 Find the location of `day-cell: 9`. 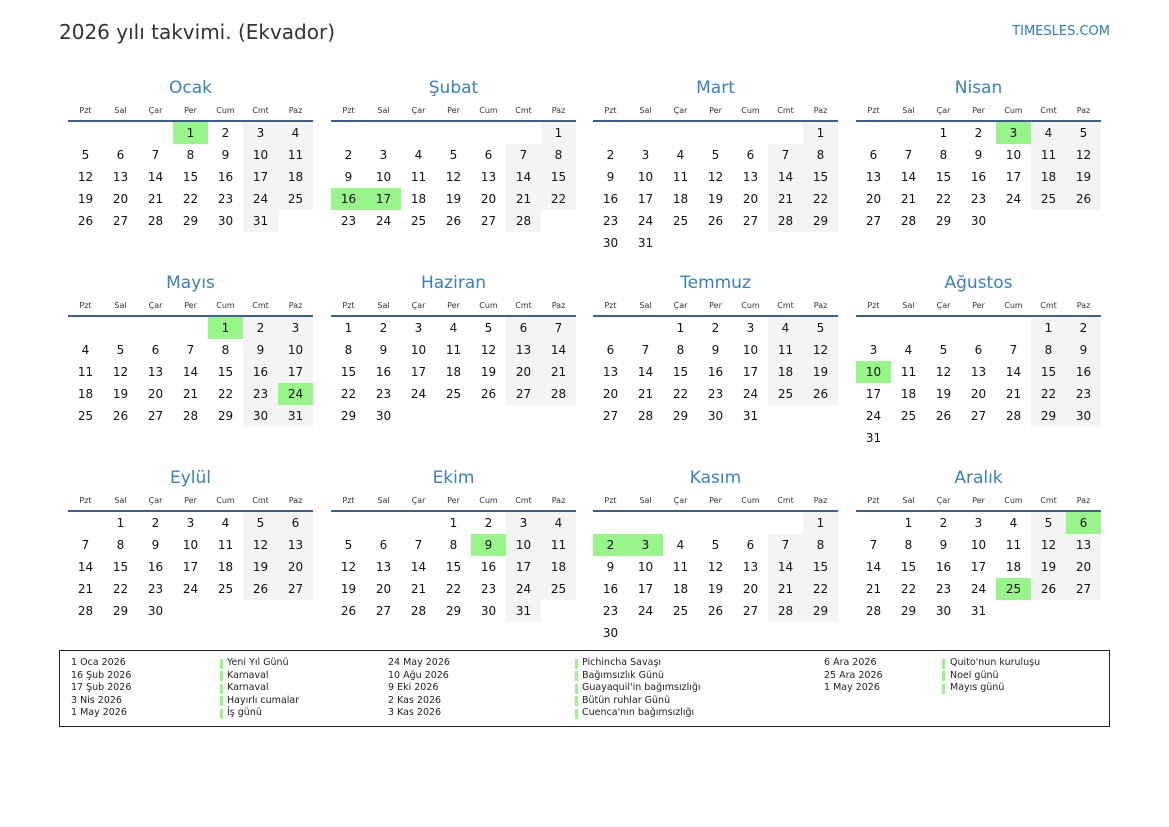

day-cell: 9 is located at coordinates (978, 155).